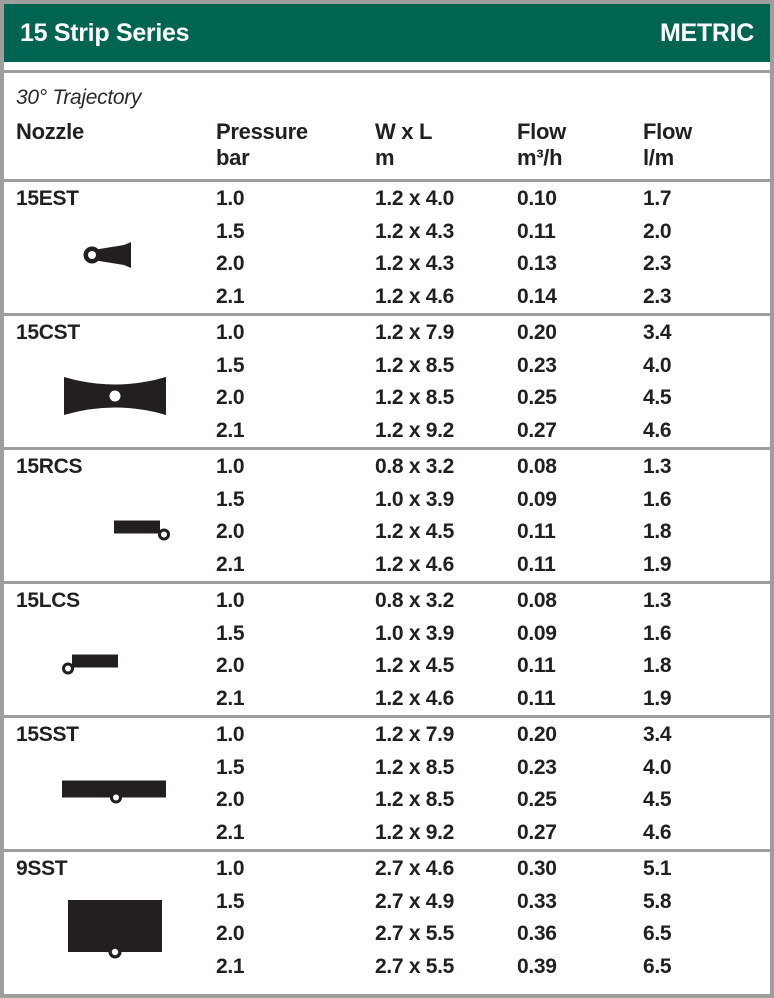  Describe the element at coordinates (415, 901) in the screenshot. I see `width-length-value: 2.7 x 4.9` at that location.